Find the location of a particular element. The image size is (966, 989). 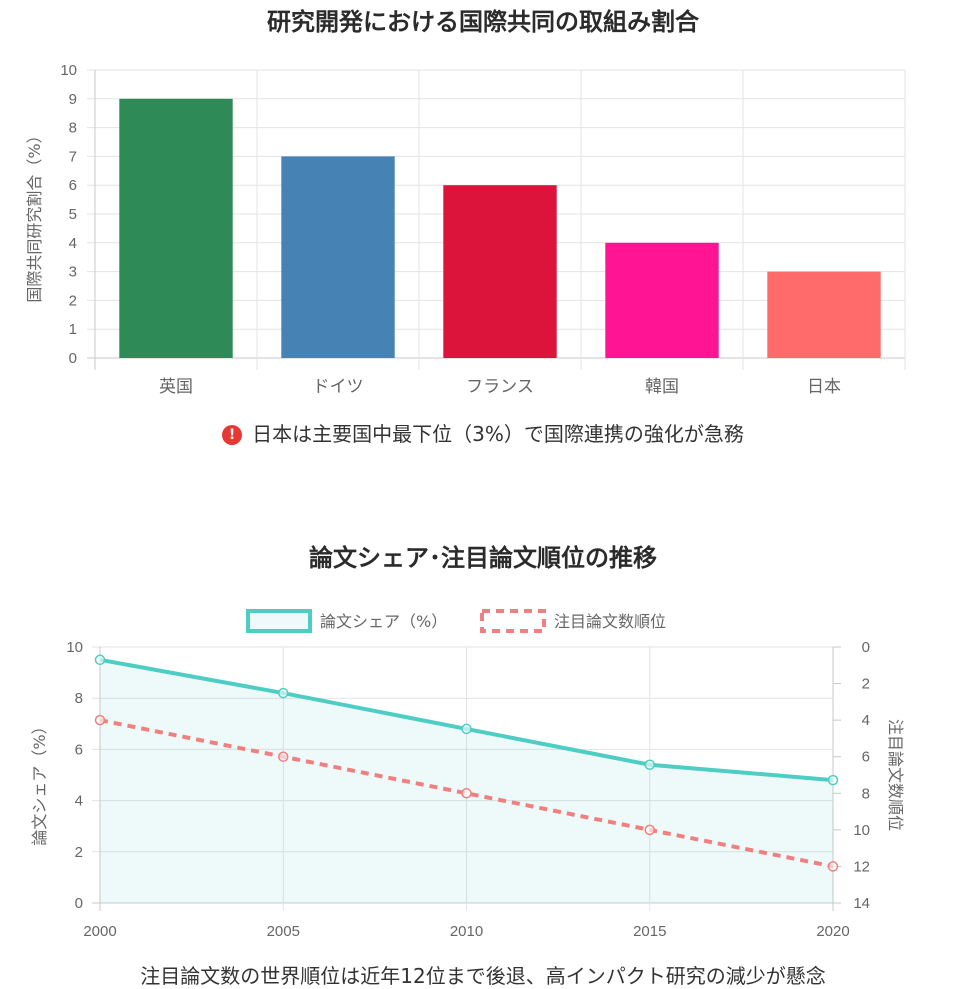

bar-chart-category-label: 英国 is located at coordinates (176, 387).